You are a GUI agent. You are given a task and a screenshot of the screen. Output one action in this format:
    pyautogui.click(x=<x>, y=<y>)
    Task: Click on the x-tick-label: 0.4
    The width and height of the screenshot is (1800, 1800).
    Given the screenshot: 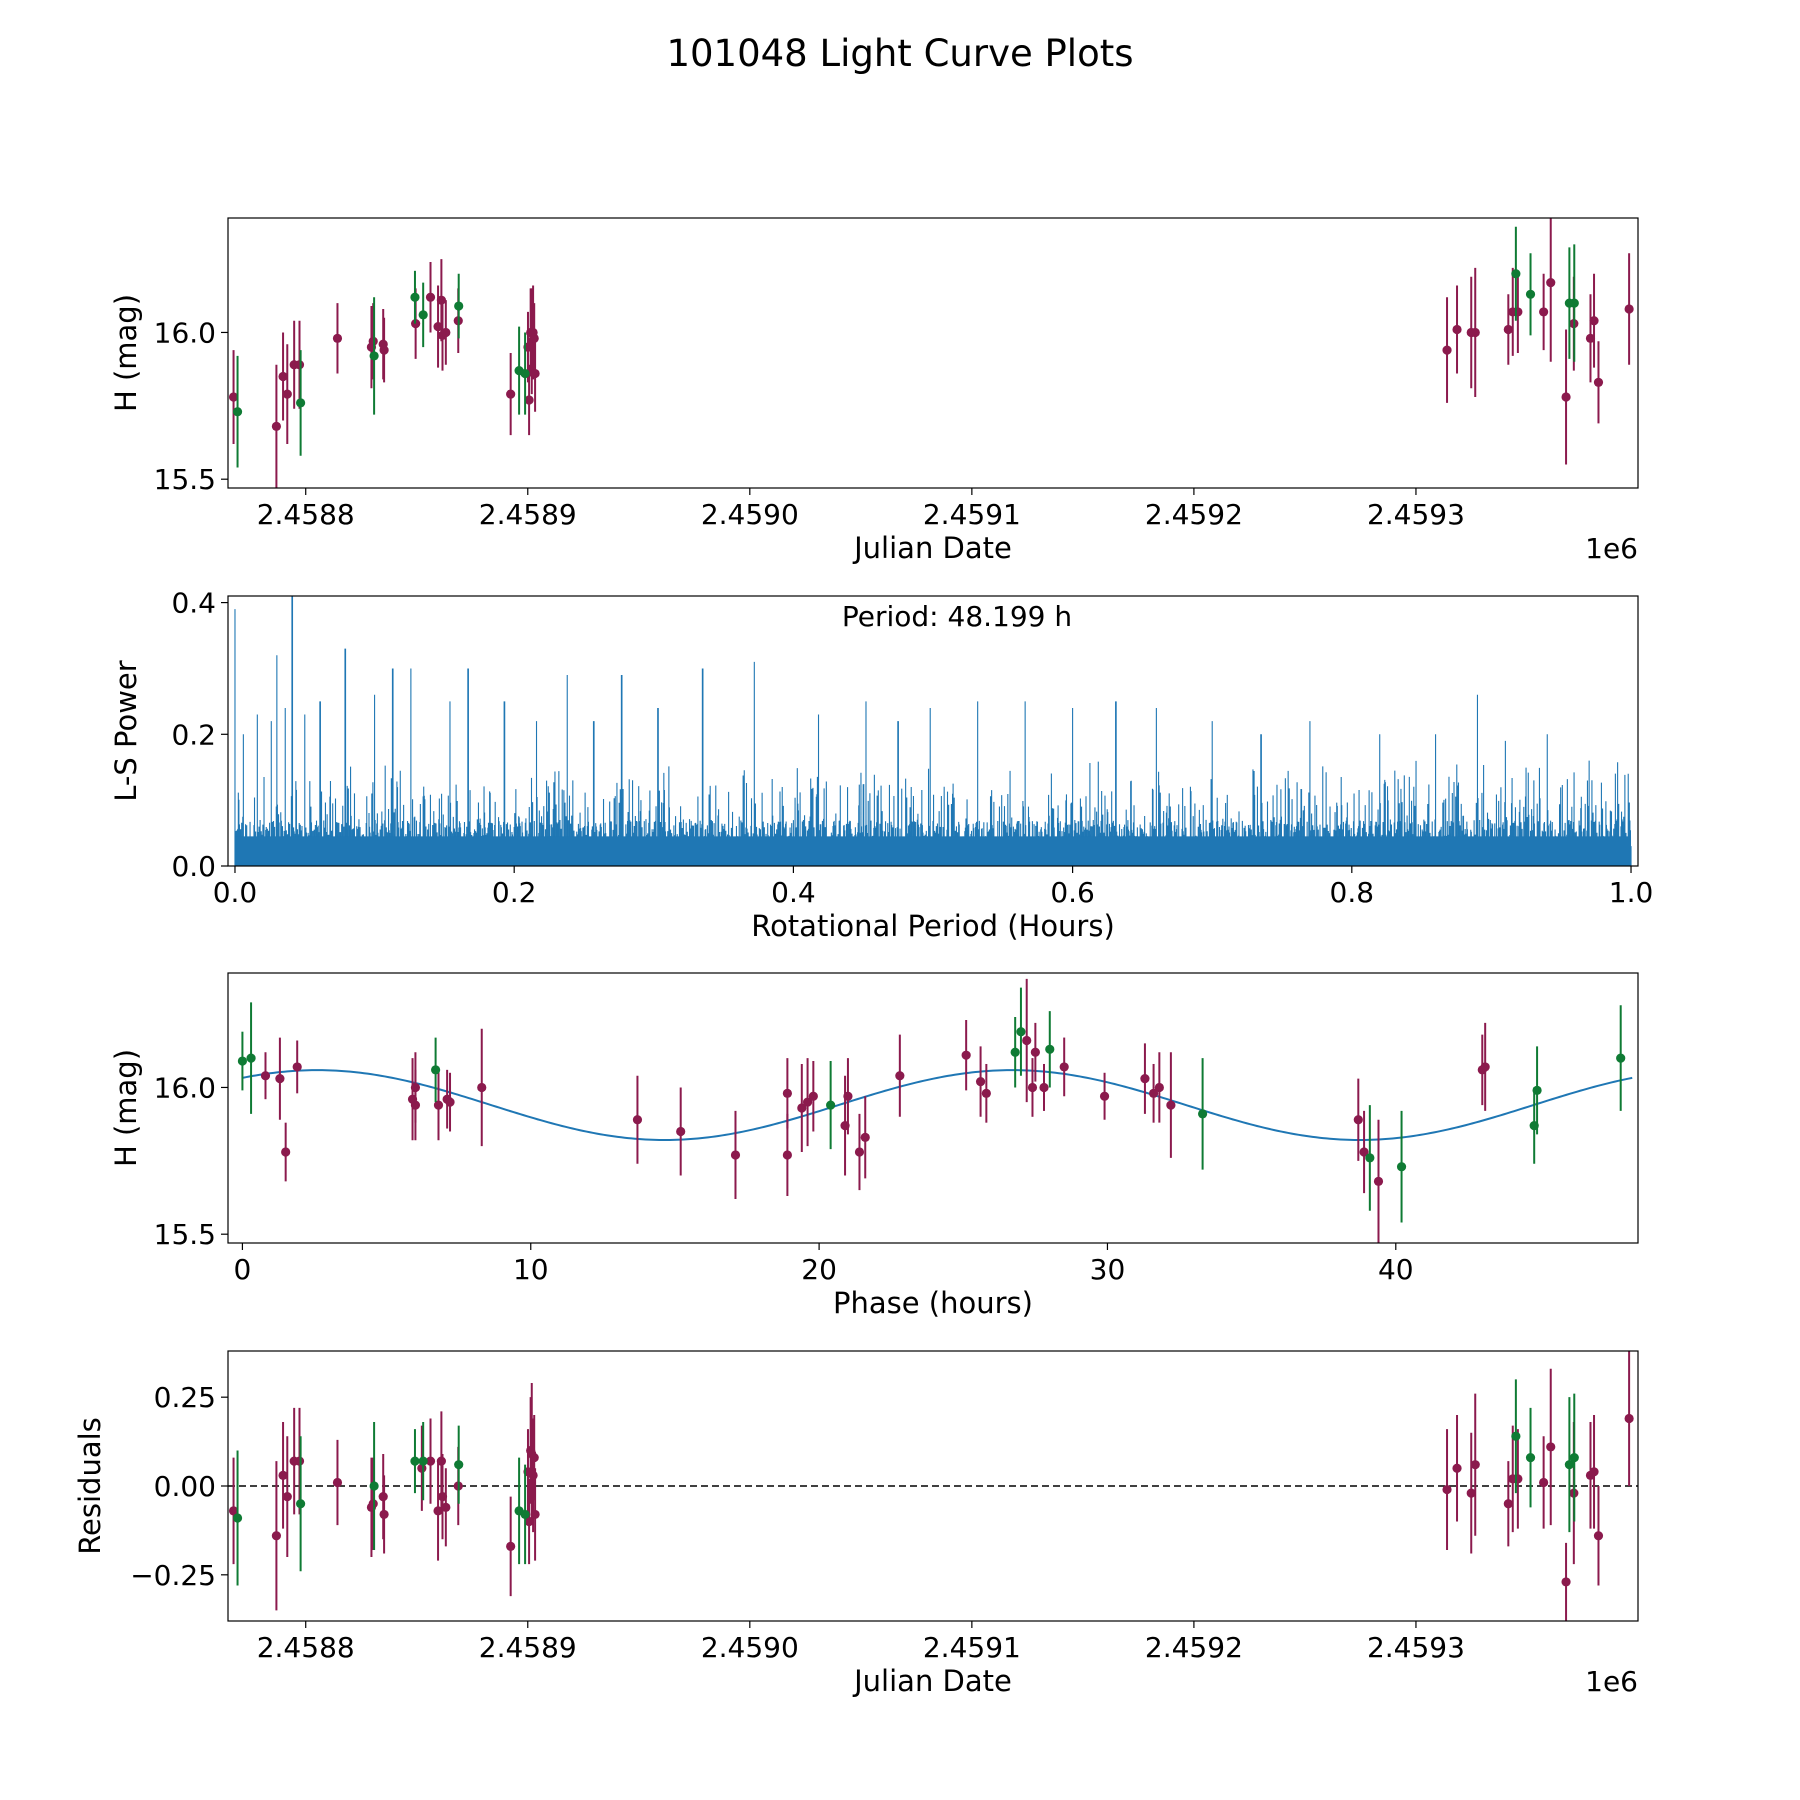 What is the action you would take?
    pyautogui.click(x=793, y=892)
    